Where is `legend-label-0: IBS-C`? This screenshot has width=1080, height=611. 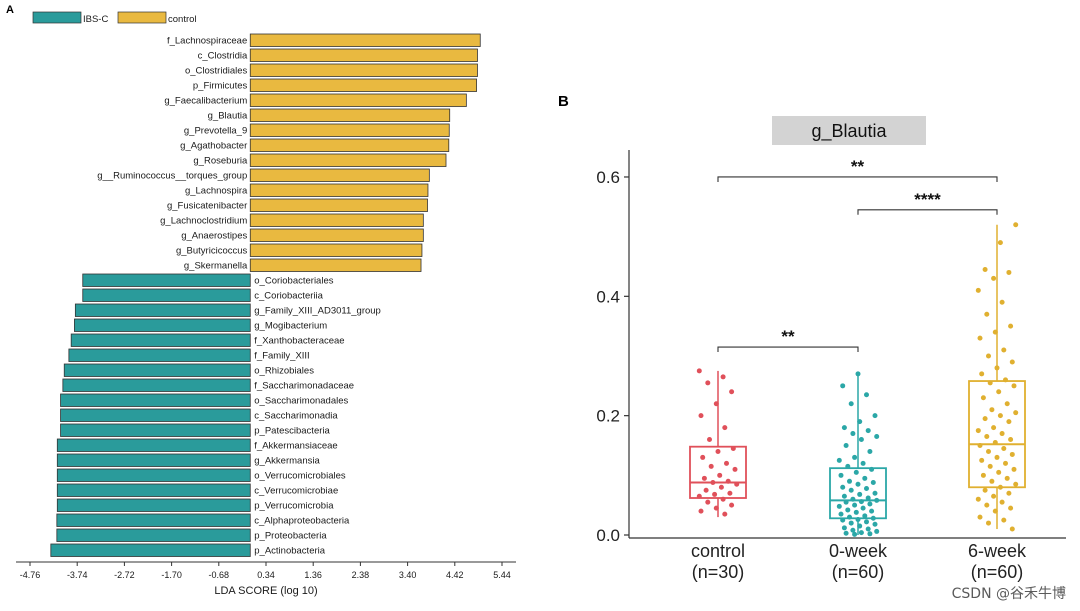 legend-label-0: IBS-C is located at coordinates (95, 19).